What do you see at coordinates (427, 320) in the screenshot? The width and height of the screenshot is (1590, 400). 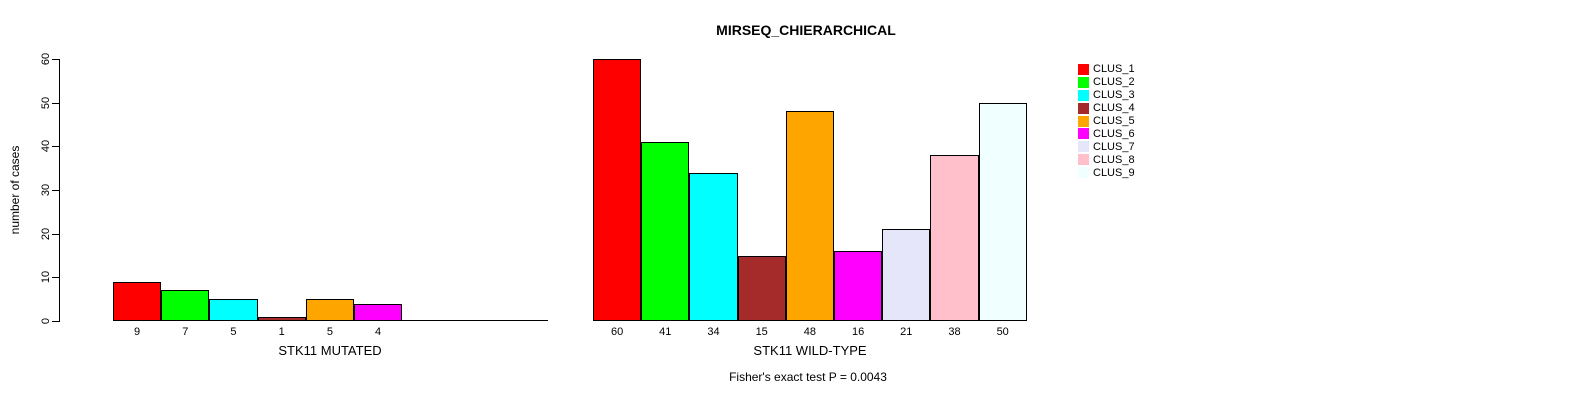 I see `bar-clus-7-mutated` at bounding box center [427, 320].